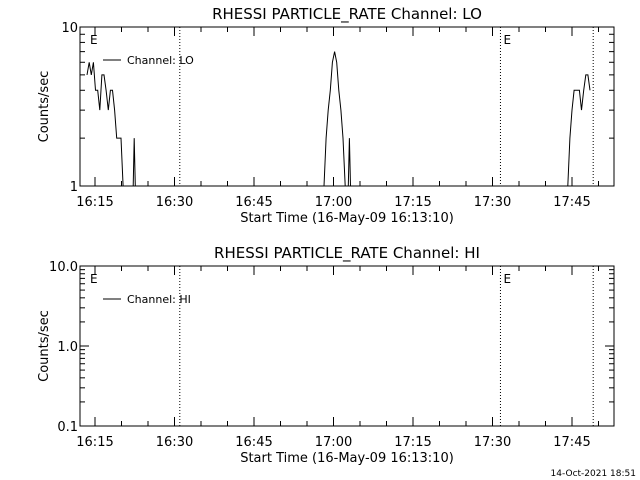 This screenshot has height=480, width=640. Describe the element at coordinates (69, 28) in the screenshot. I see `y-tick-label: 10` at that location.